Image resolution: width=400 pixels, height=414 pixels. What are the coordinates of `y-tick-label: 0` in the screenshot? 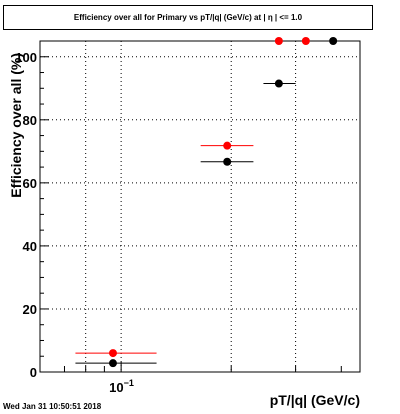 It's located at (33, 372).